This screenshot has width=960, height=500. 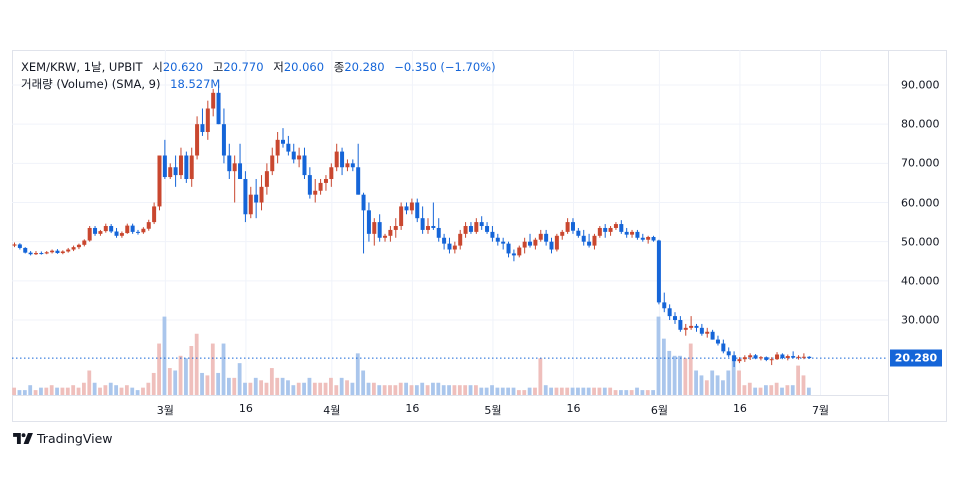 I want to click on time-tick-label: 6월, so click(x=659, y=410).